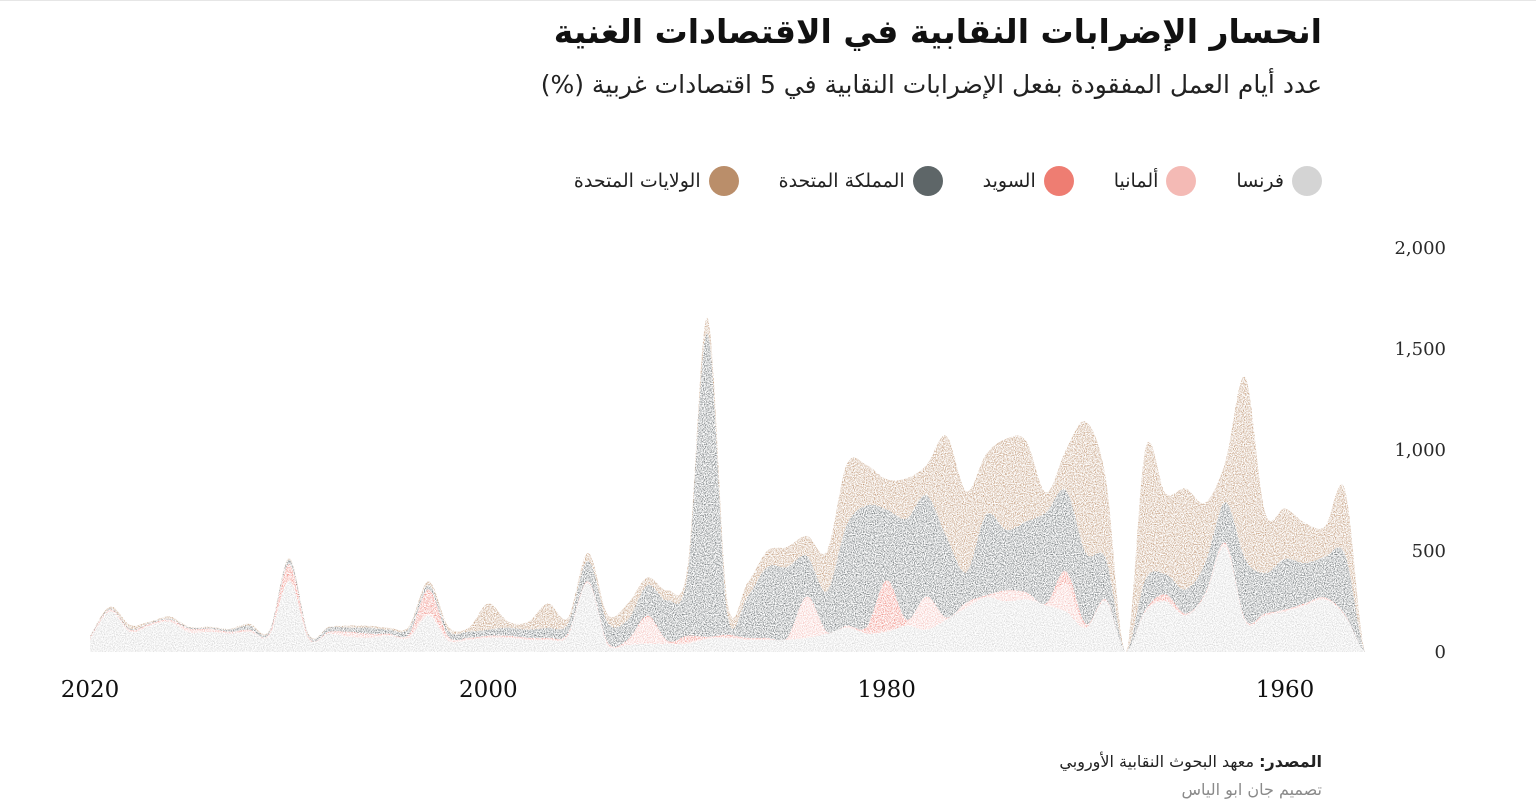 The height and width of the screenshot is (803, 1536). I want to click on legend-swatch-usa, so click(723, 181).